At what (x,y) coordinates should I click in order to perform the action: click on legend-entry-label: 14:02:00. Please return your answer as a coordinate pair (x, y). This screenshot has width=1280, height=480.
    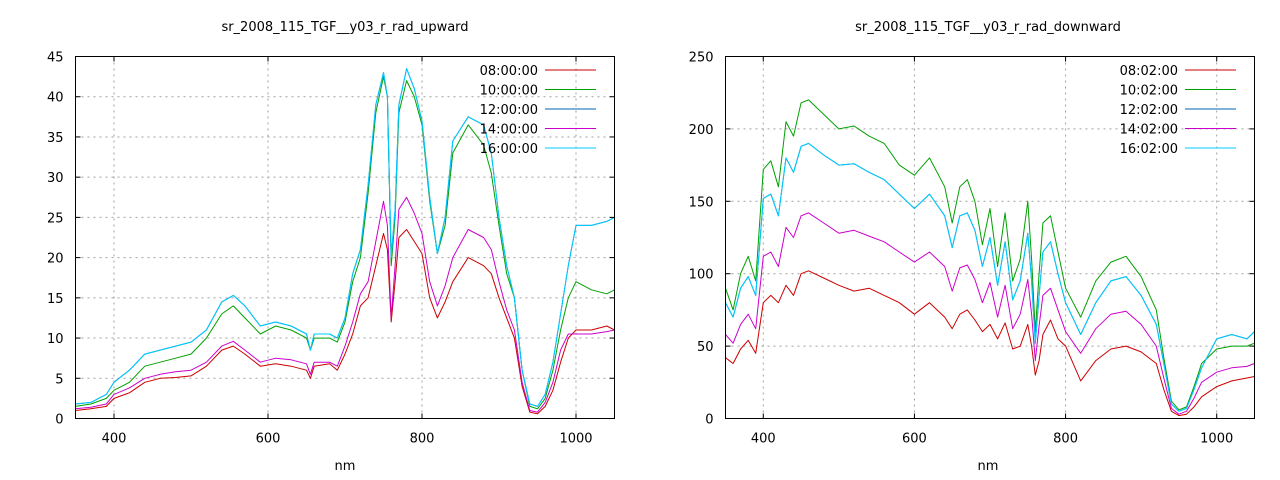
    Looking at the image, I should click on (1149, 130).